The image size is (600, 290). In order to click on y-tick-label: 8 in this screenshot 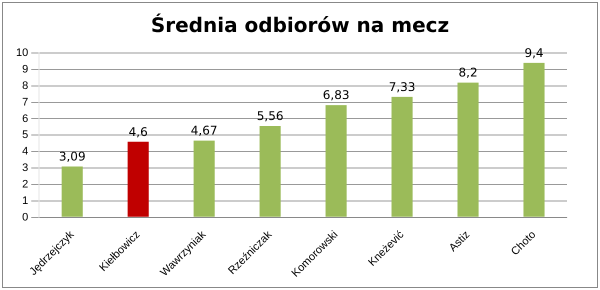, I will do `click(25, 86)`.